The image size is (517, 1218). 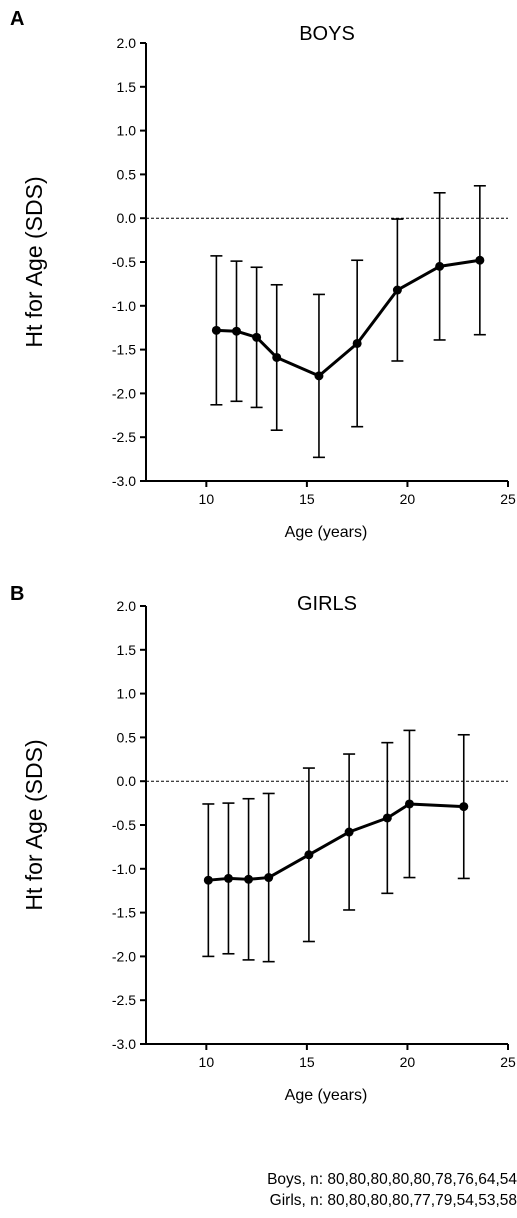 What do you see at coordinates (327, 604) in the screenshot?
I see `chart-title: GIRLS` at bounding box center [327, 604].